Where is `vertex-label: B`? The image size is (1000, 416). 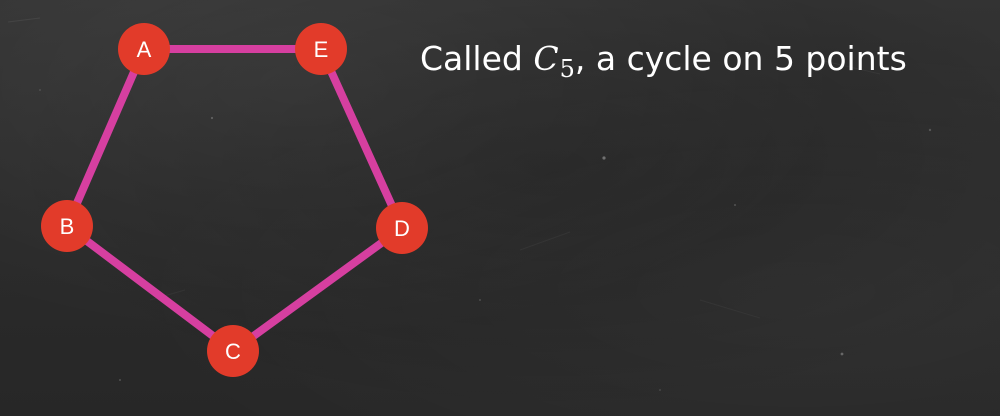 vertex-label: B is located at coordinates (67, 226).